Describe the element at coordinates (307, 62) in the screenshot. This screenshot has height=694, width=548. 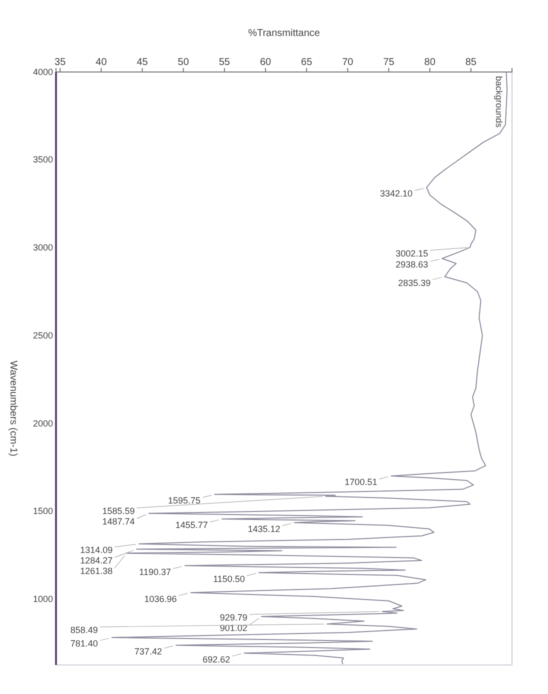
I see `x-tick-label: 65` at that location.